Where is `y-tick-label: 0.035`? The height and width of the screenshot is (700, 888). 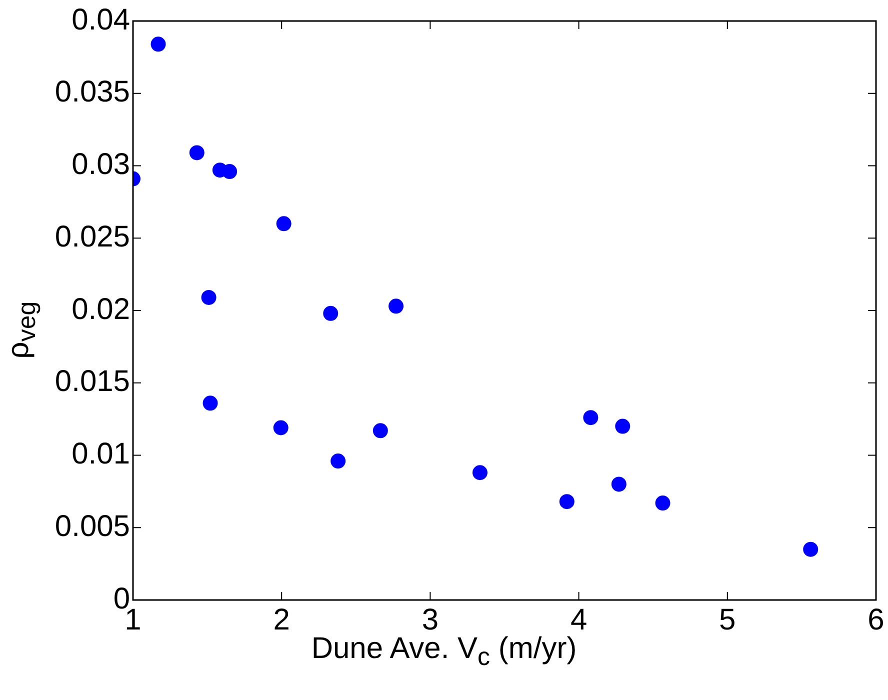
y-tick-label: 0.035 is located at coordinates (92, 92).